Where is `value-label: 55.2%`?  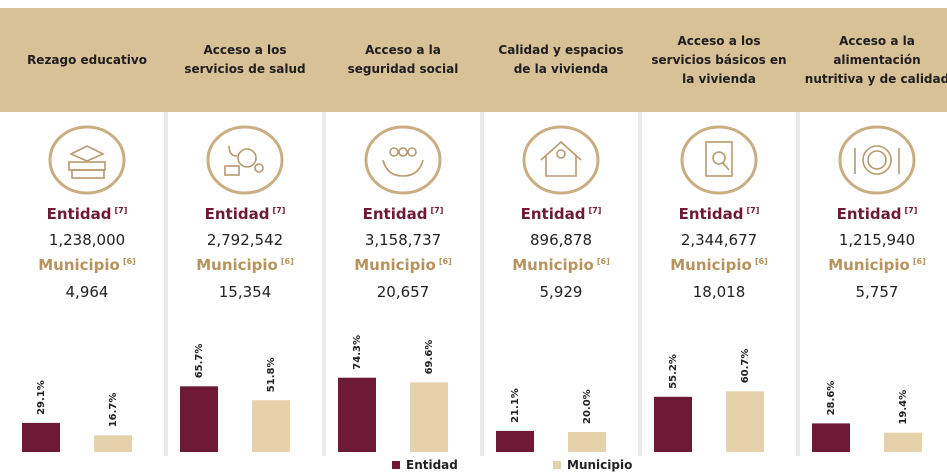
value-label: 55.2% is located at coordinates (673, 371).